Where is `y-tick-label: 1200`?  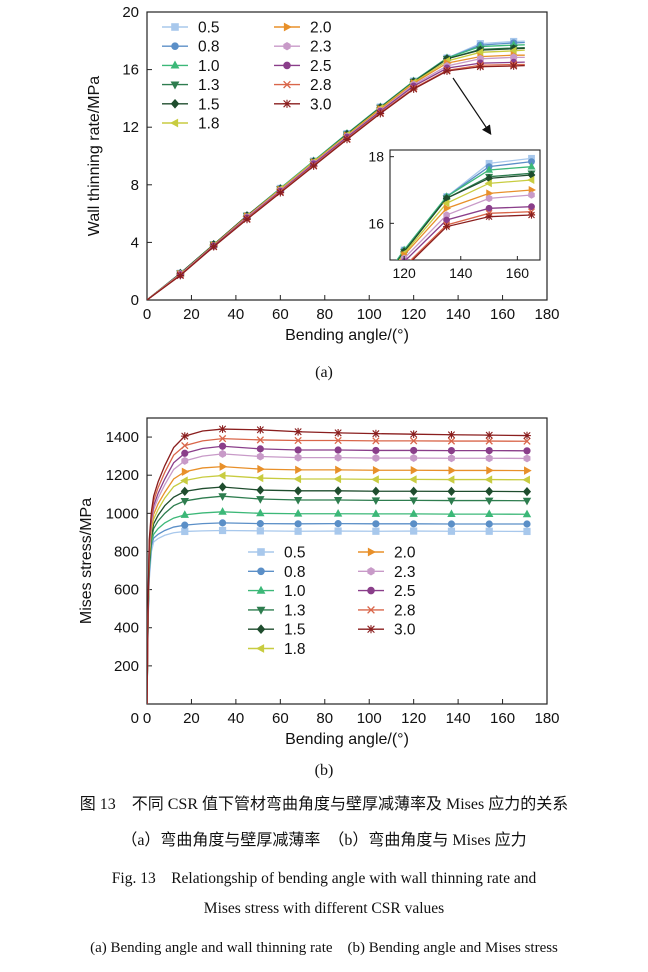 y-tick-label: 1200 is located at coordinates (122, 475).